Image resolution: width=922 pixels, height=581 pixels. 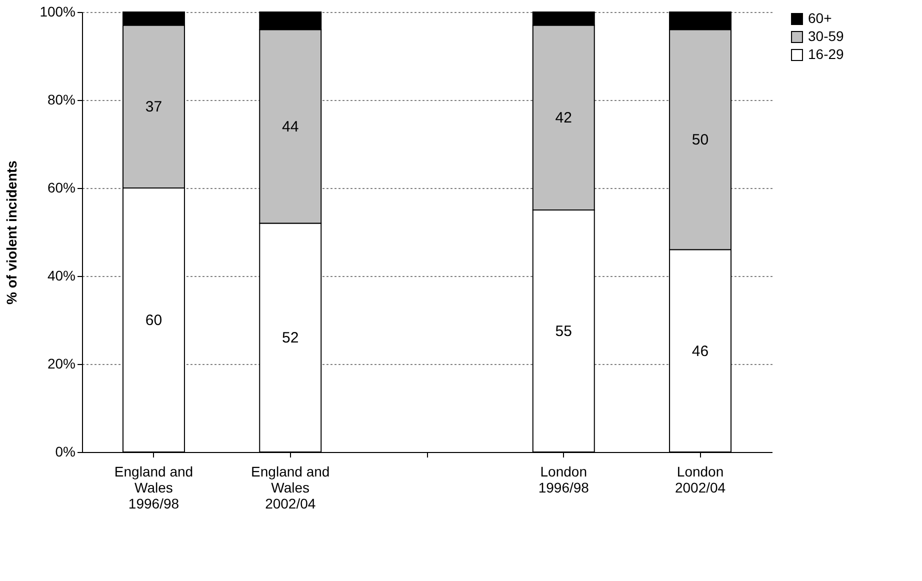 I want to click on x-tick-label: London 2002/04, so click(x=700, y=480).